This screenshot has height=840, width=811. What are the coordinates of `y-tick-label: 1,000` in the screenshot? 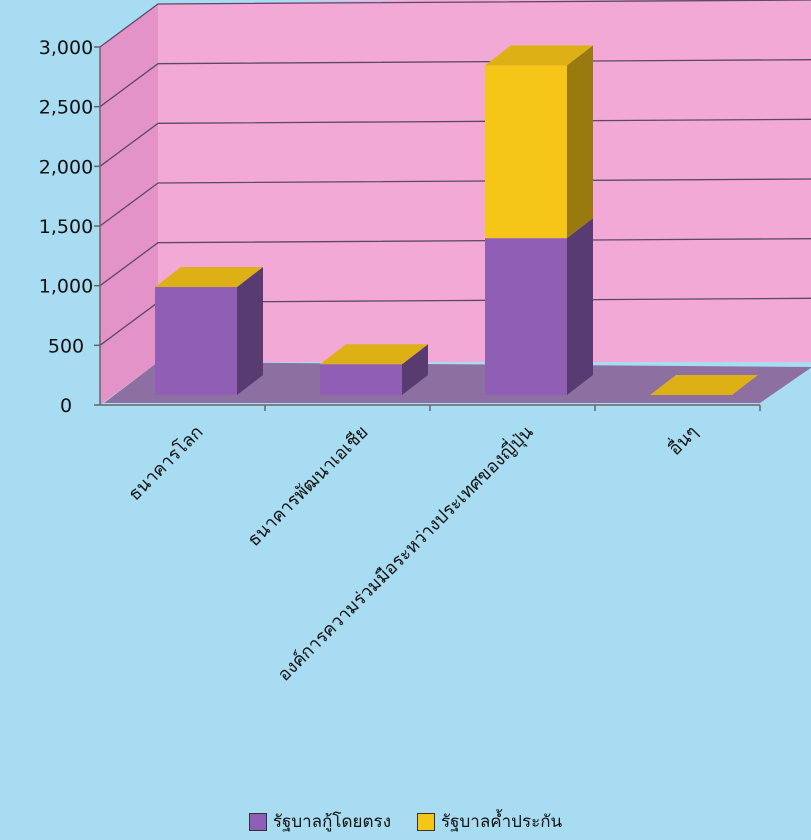 It's located at (66, 287).